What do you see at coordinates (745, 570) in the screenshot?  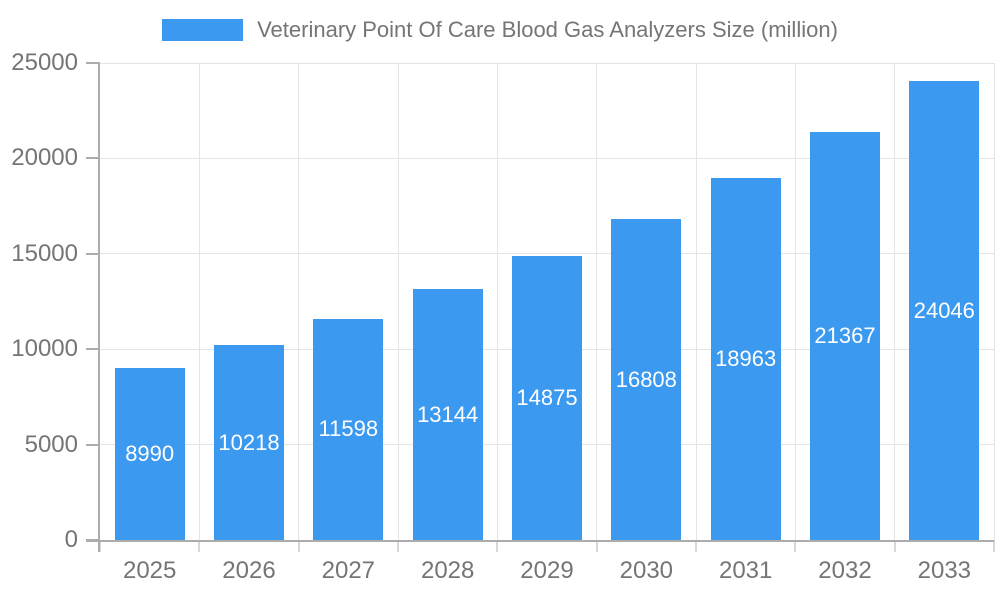 I see `x-axis-tick-label: 2031` at bounding box center [745, 570].